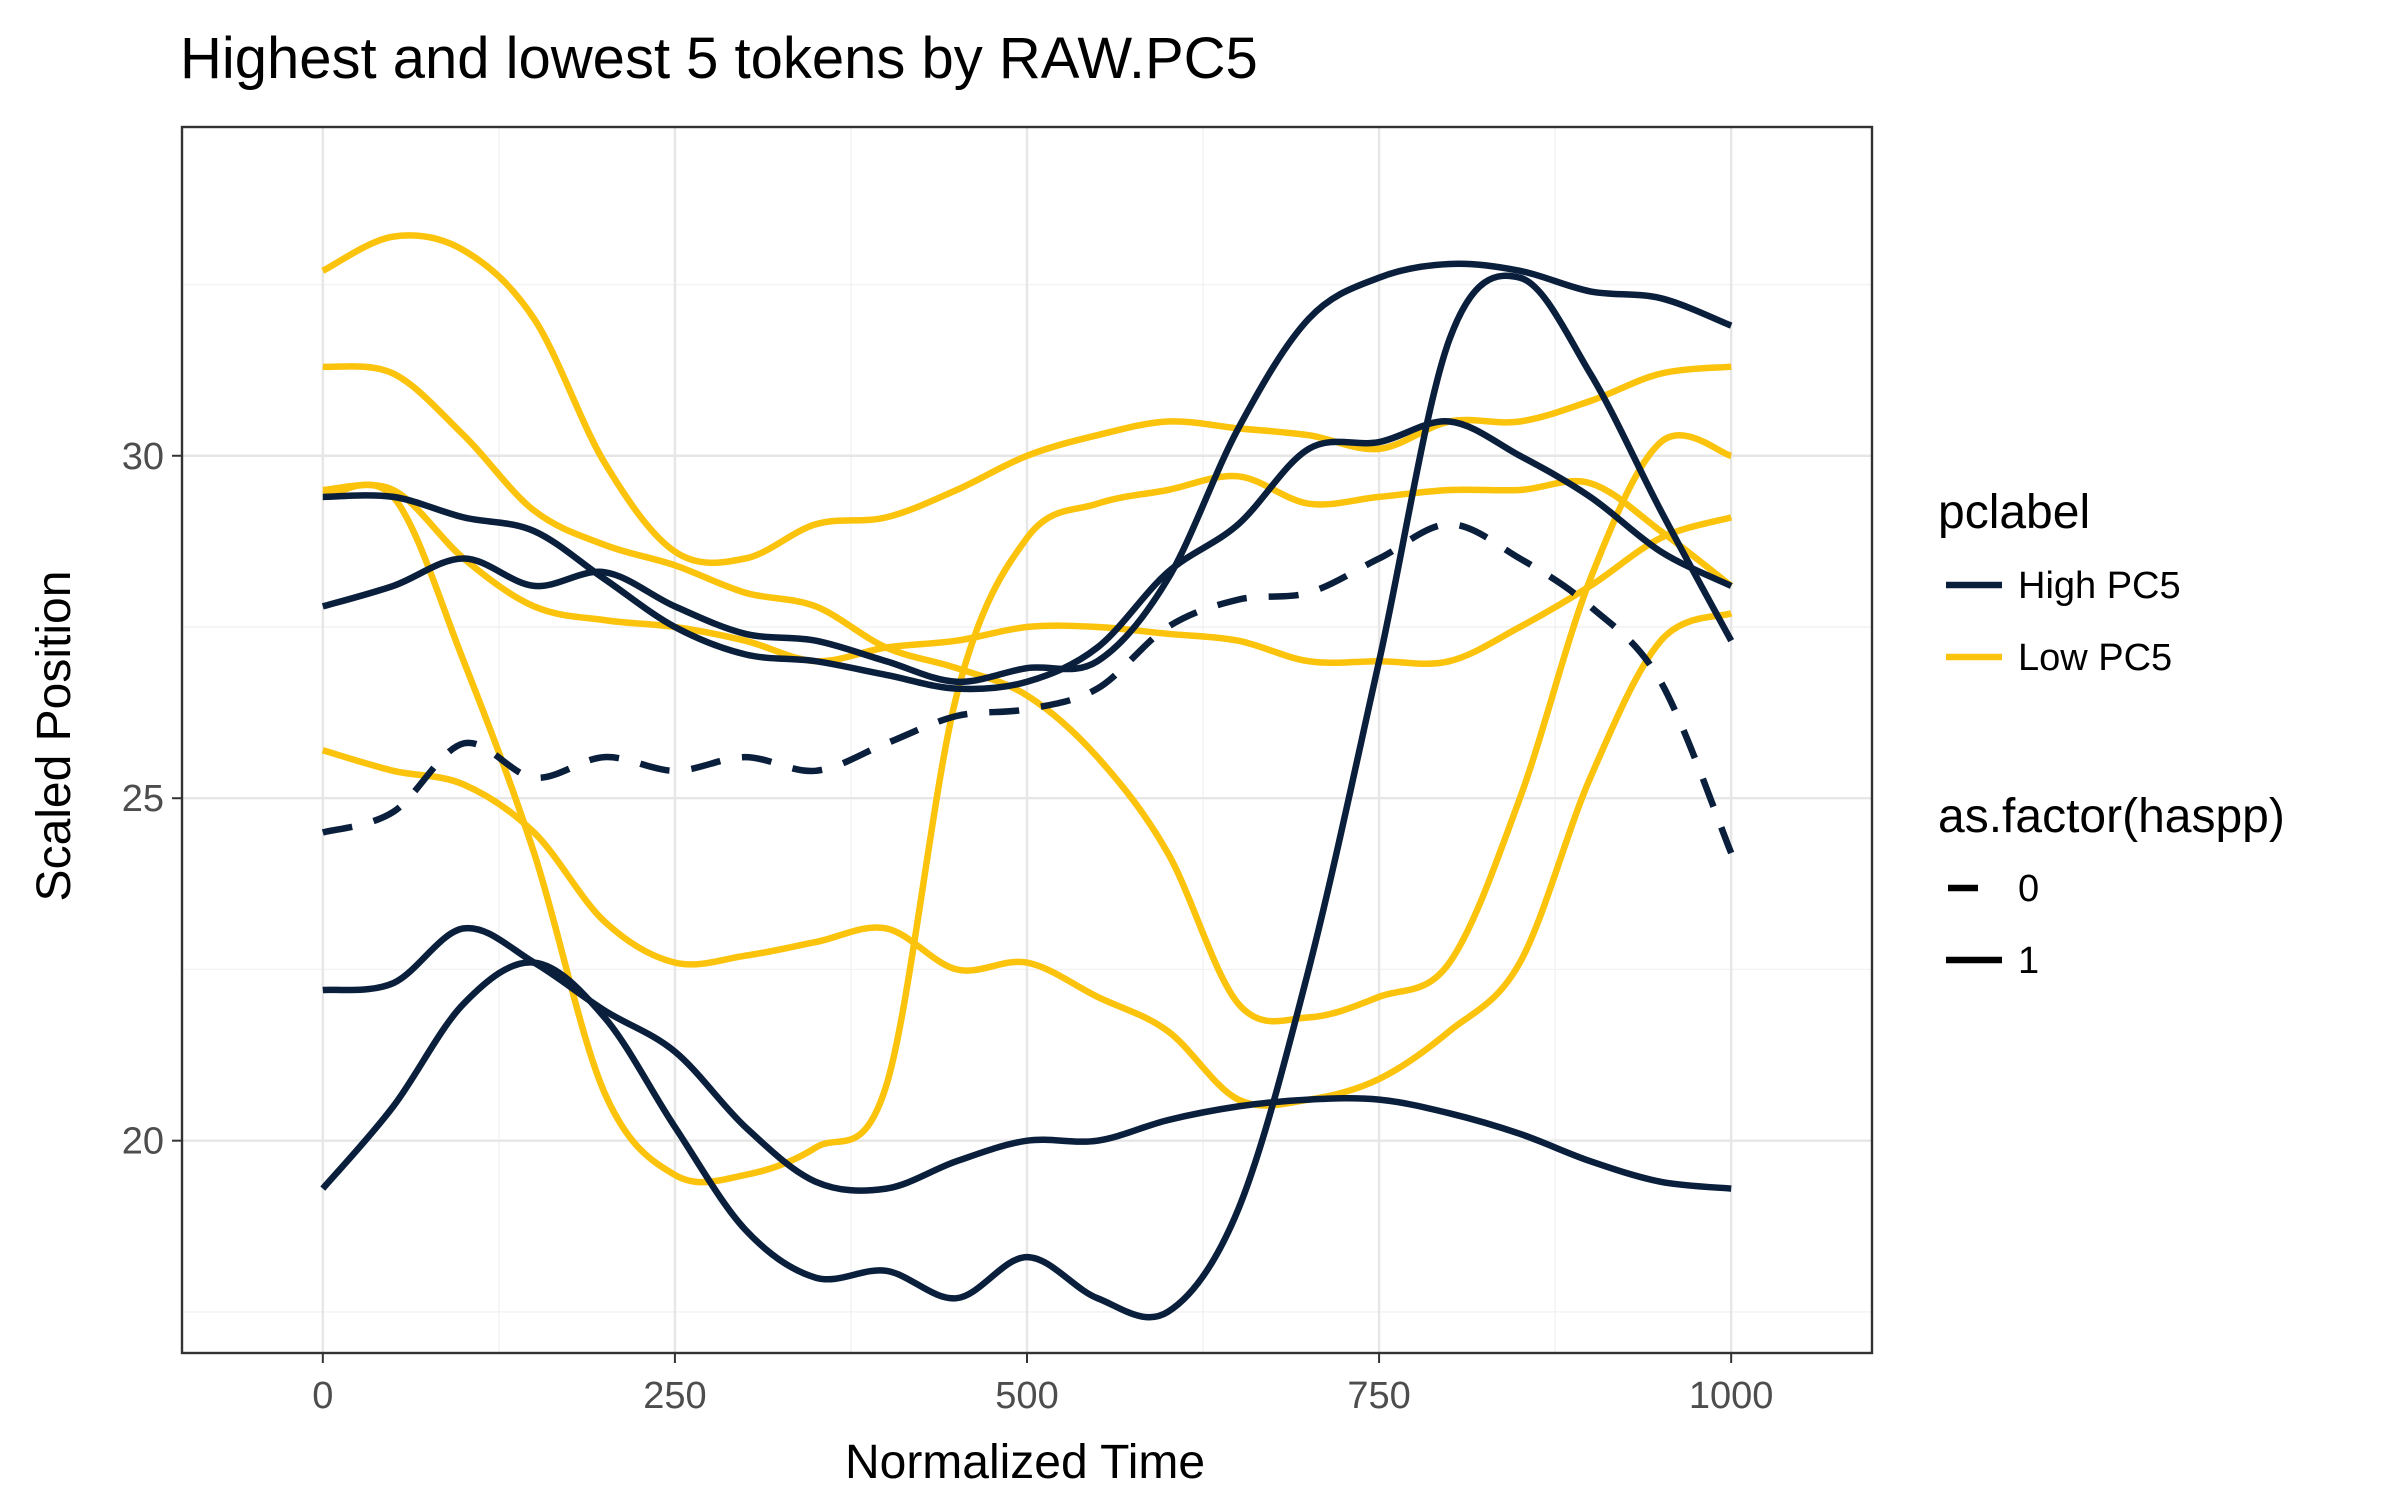 Image resolution: width=2400 pixels, height=1500 pixels. What do you see at coordinates (143, 1142) in the screenshot?
I see `y-tick-label: 20` at bounding box center [143, 1142].